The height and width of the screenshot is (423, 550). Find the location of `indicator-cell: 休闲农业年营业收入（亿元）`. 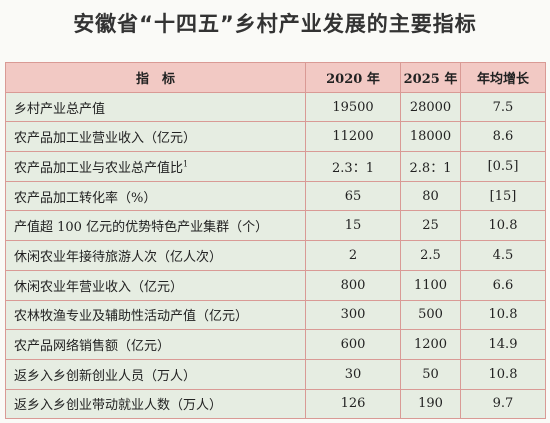

indicator-cell: 休闲农业年营业收入（亿元） is located at coordinates (155, 285).